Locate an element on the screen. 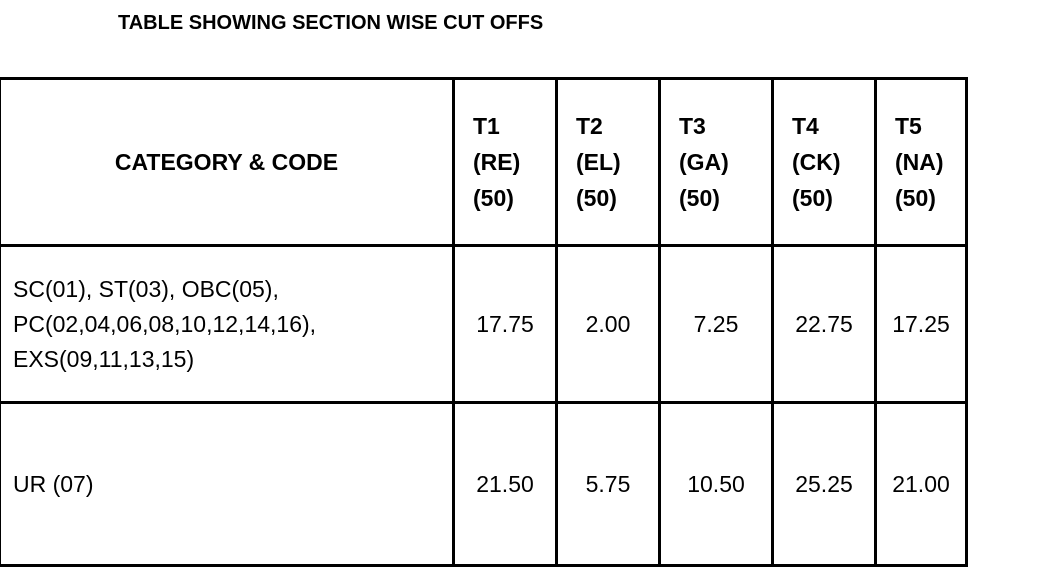  row-2-t5-score: 21.00 is located at coordinates (921, 484).